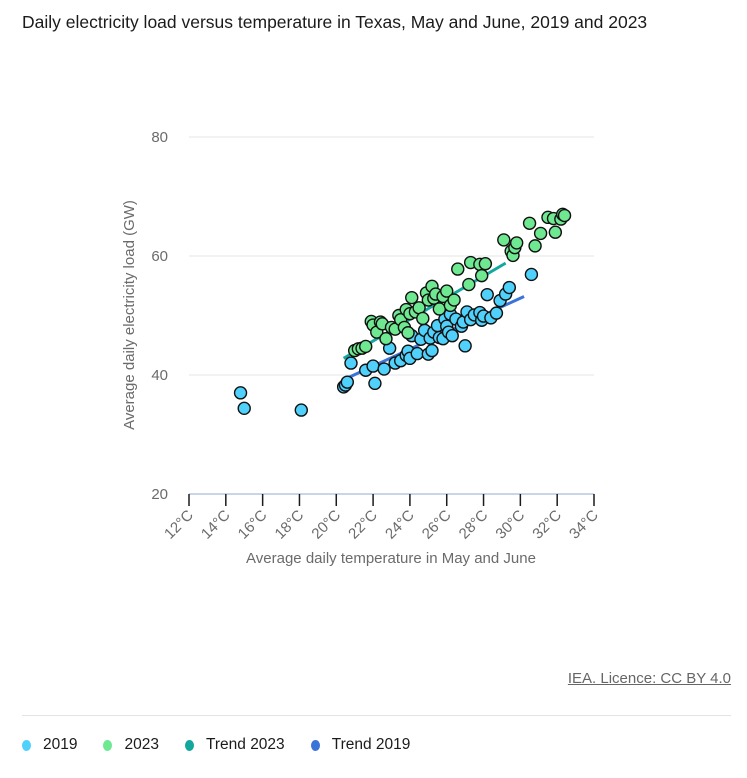 The height and width of the screenshot is (778, 747). What do you see at coordinates (363, 525) in the screenshot?
I see `x-tick-label: 22°C` at bounding box center [363, 525].